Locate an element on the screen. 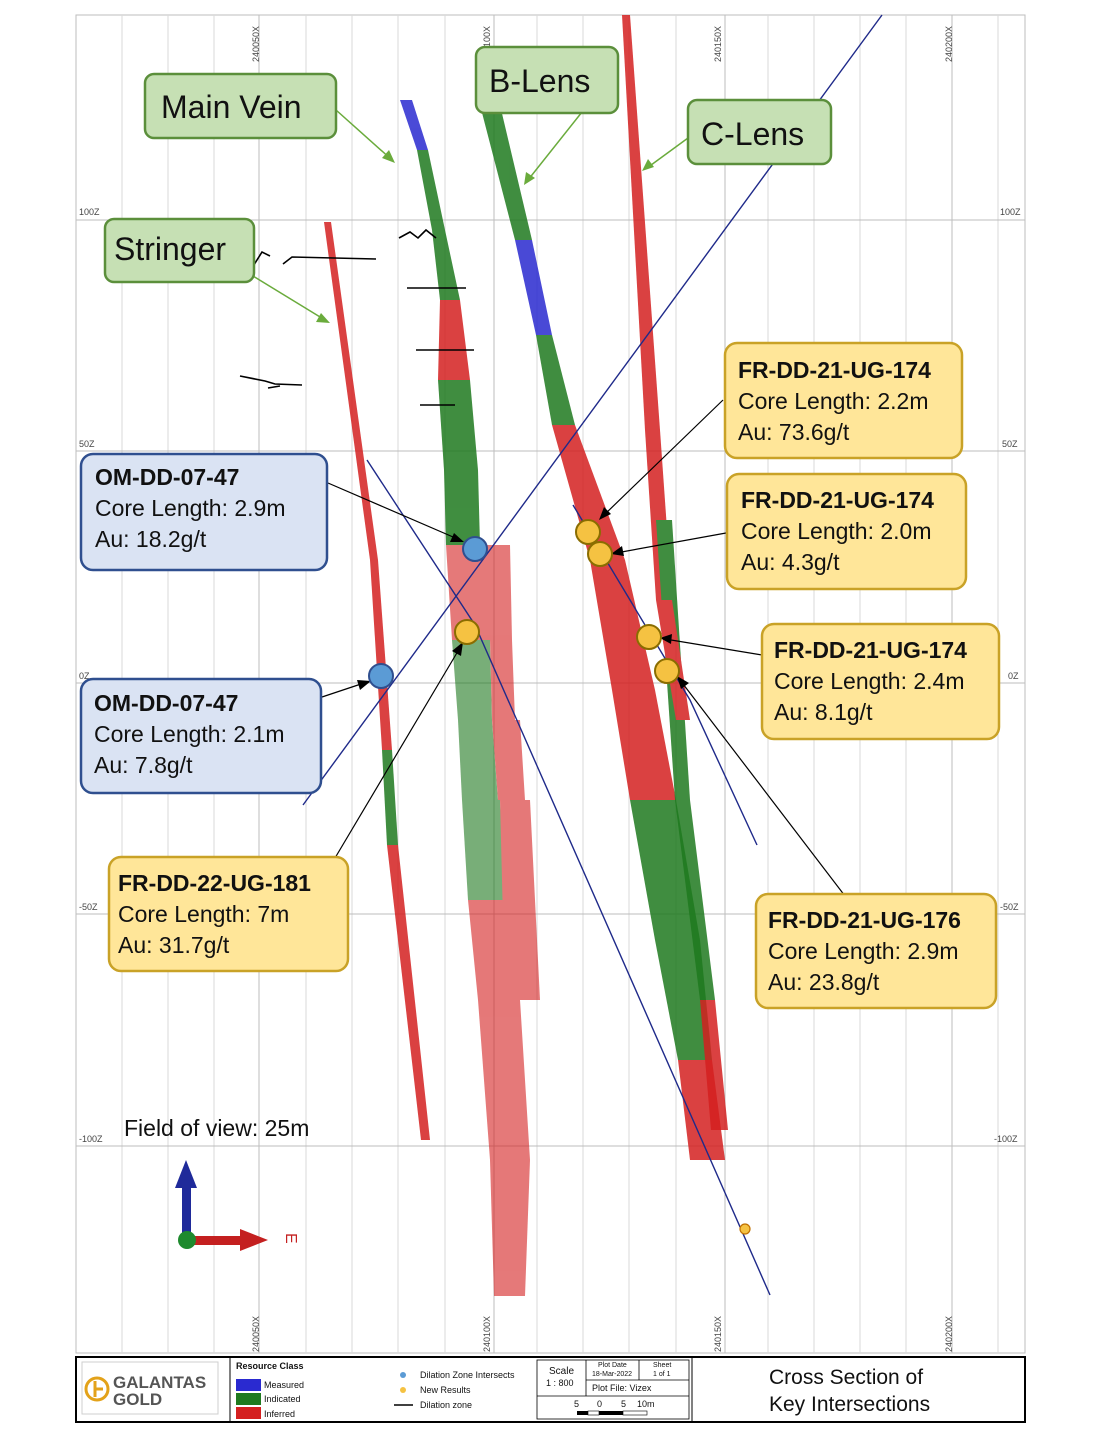 The height and width of the screenshot is (1432, 1100). dilation-intersect-marker is located at coordinates (475, 549).